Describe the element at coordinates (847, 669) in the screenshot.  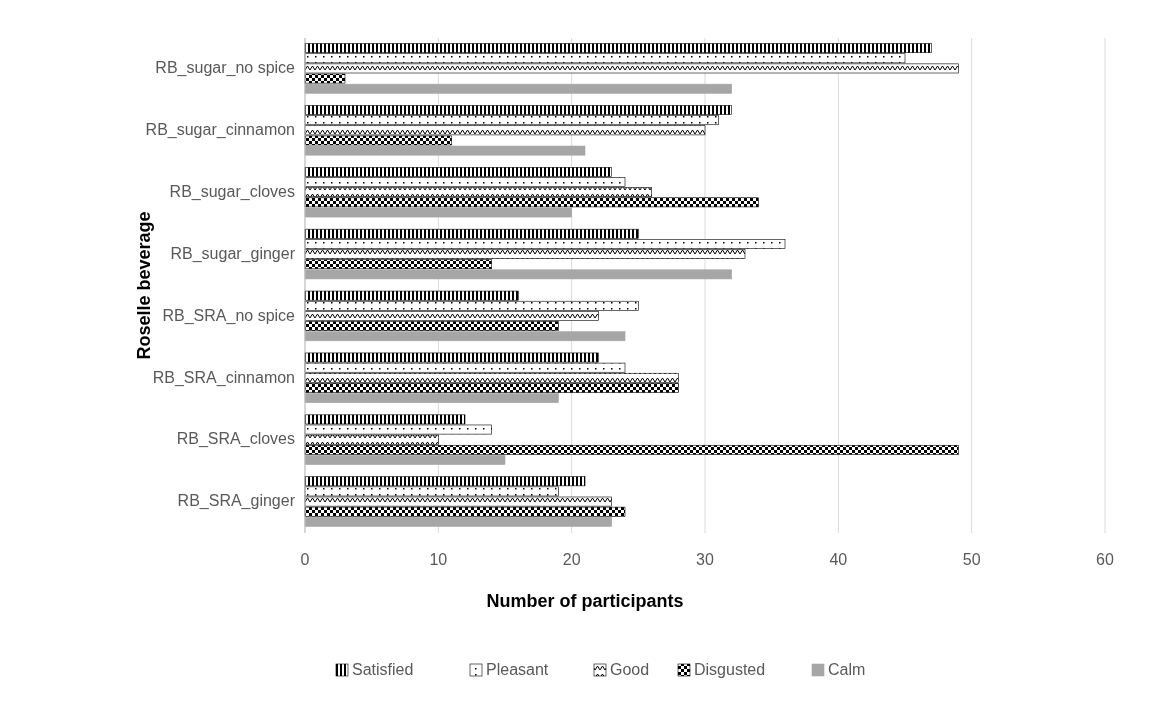
I see `legend-label: Calm` at that location.